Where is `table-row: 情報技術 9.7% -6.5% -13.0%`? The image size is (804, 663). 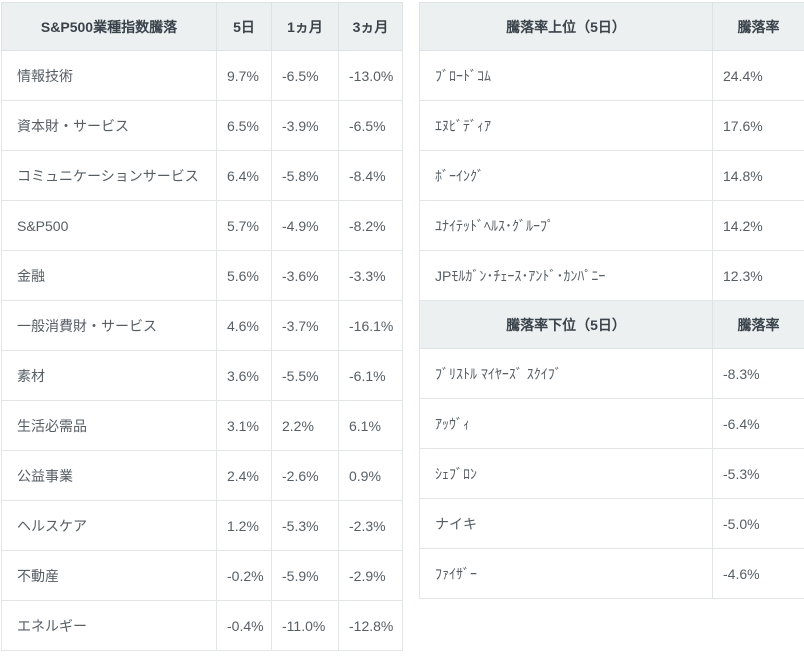 table-row: 情報技術 9.7% -6.5% -13.0% is located at coordinates (202, 75).